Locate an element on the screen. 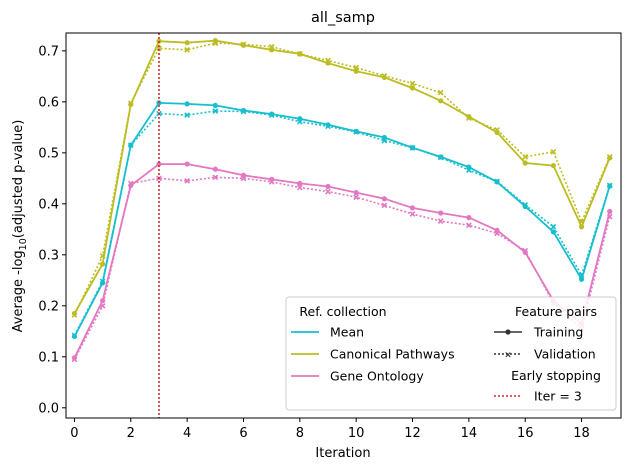  x-tick-label: 0 is located at coordinates (74, 433).